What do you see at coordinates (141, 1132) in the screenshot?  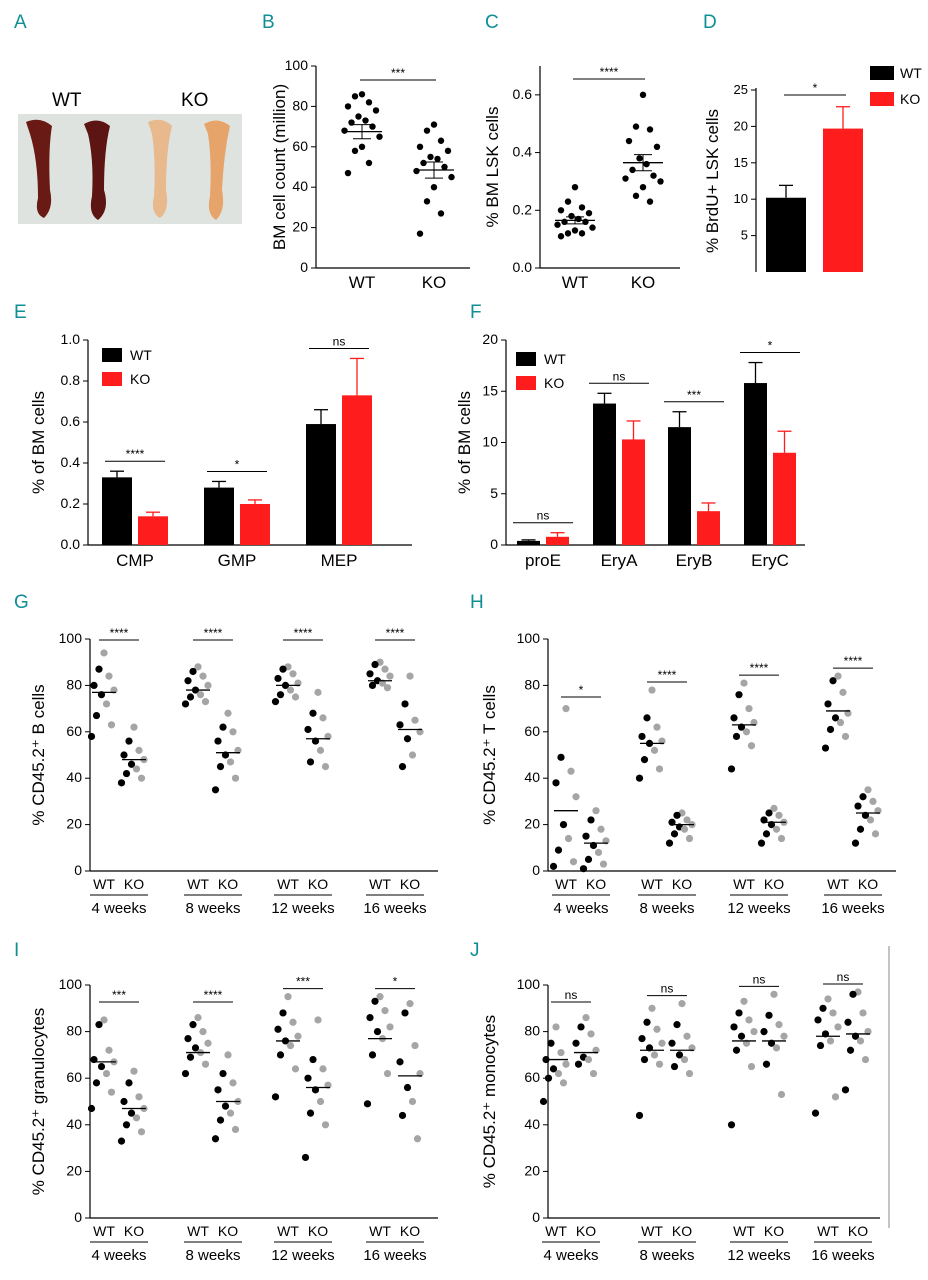 I see `I-point-4-weeks-ko` at bounding box center [141, 1132].